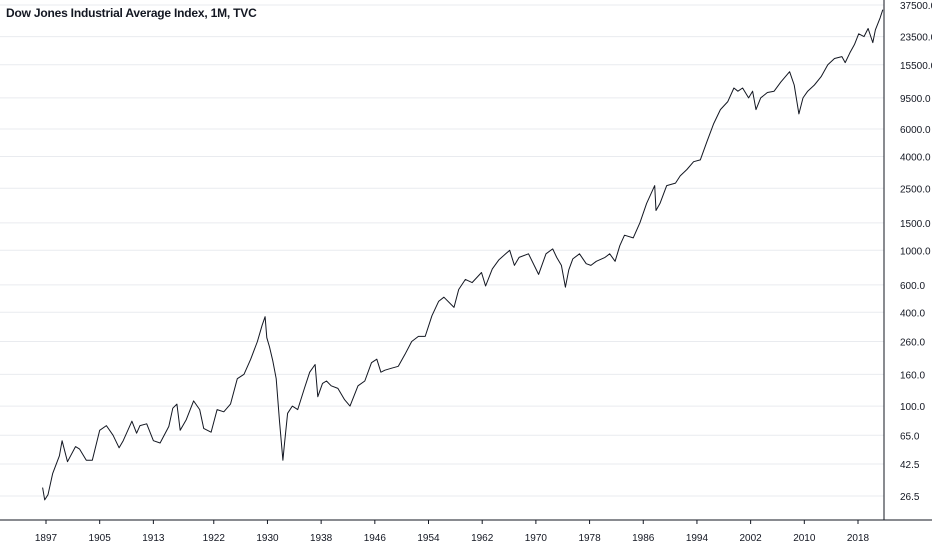  What do you see at coordinates (915, 224) in the screenshot?
I see `y-tick-label: 1500.0` at bounding box center [915, 224].